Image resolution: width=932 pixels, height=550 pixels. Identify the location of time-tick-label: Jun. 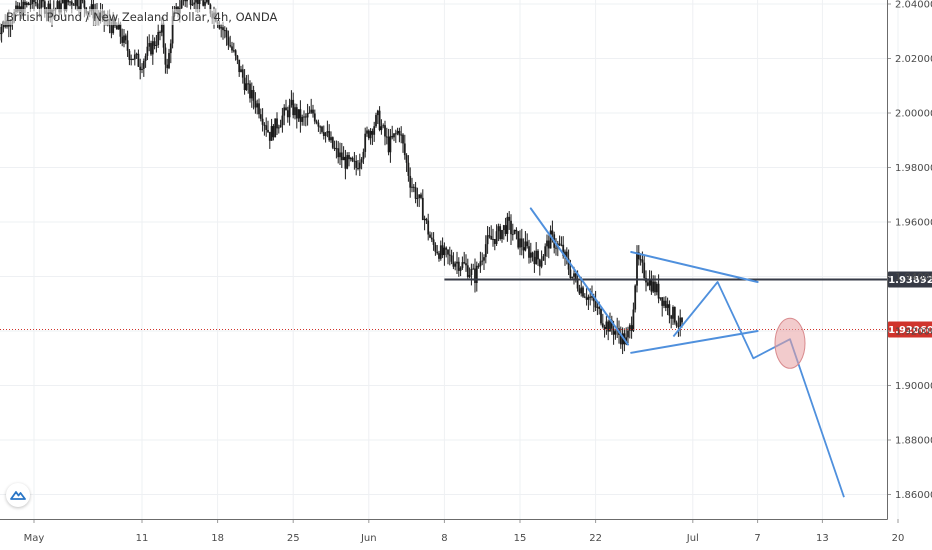
(368, 538).